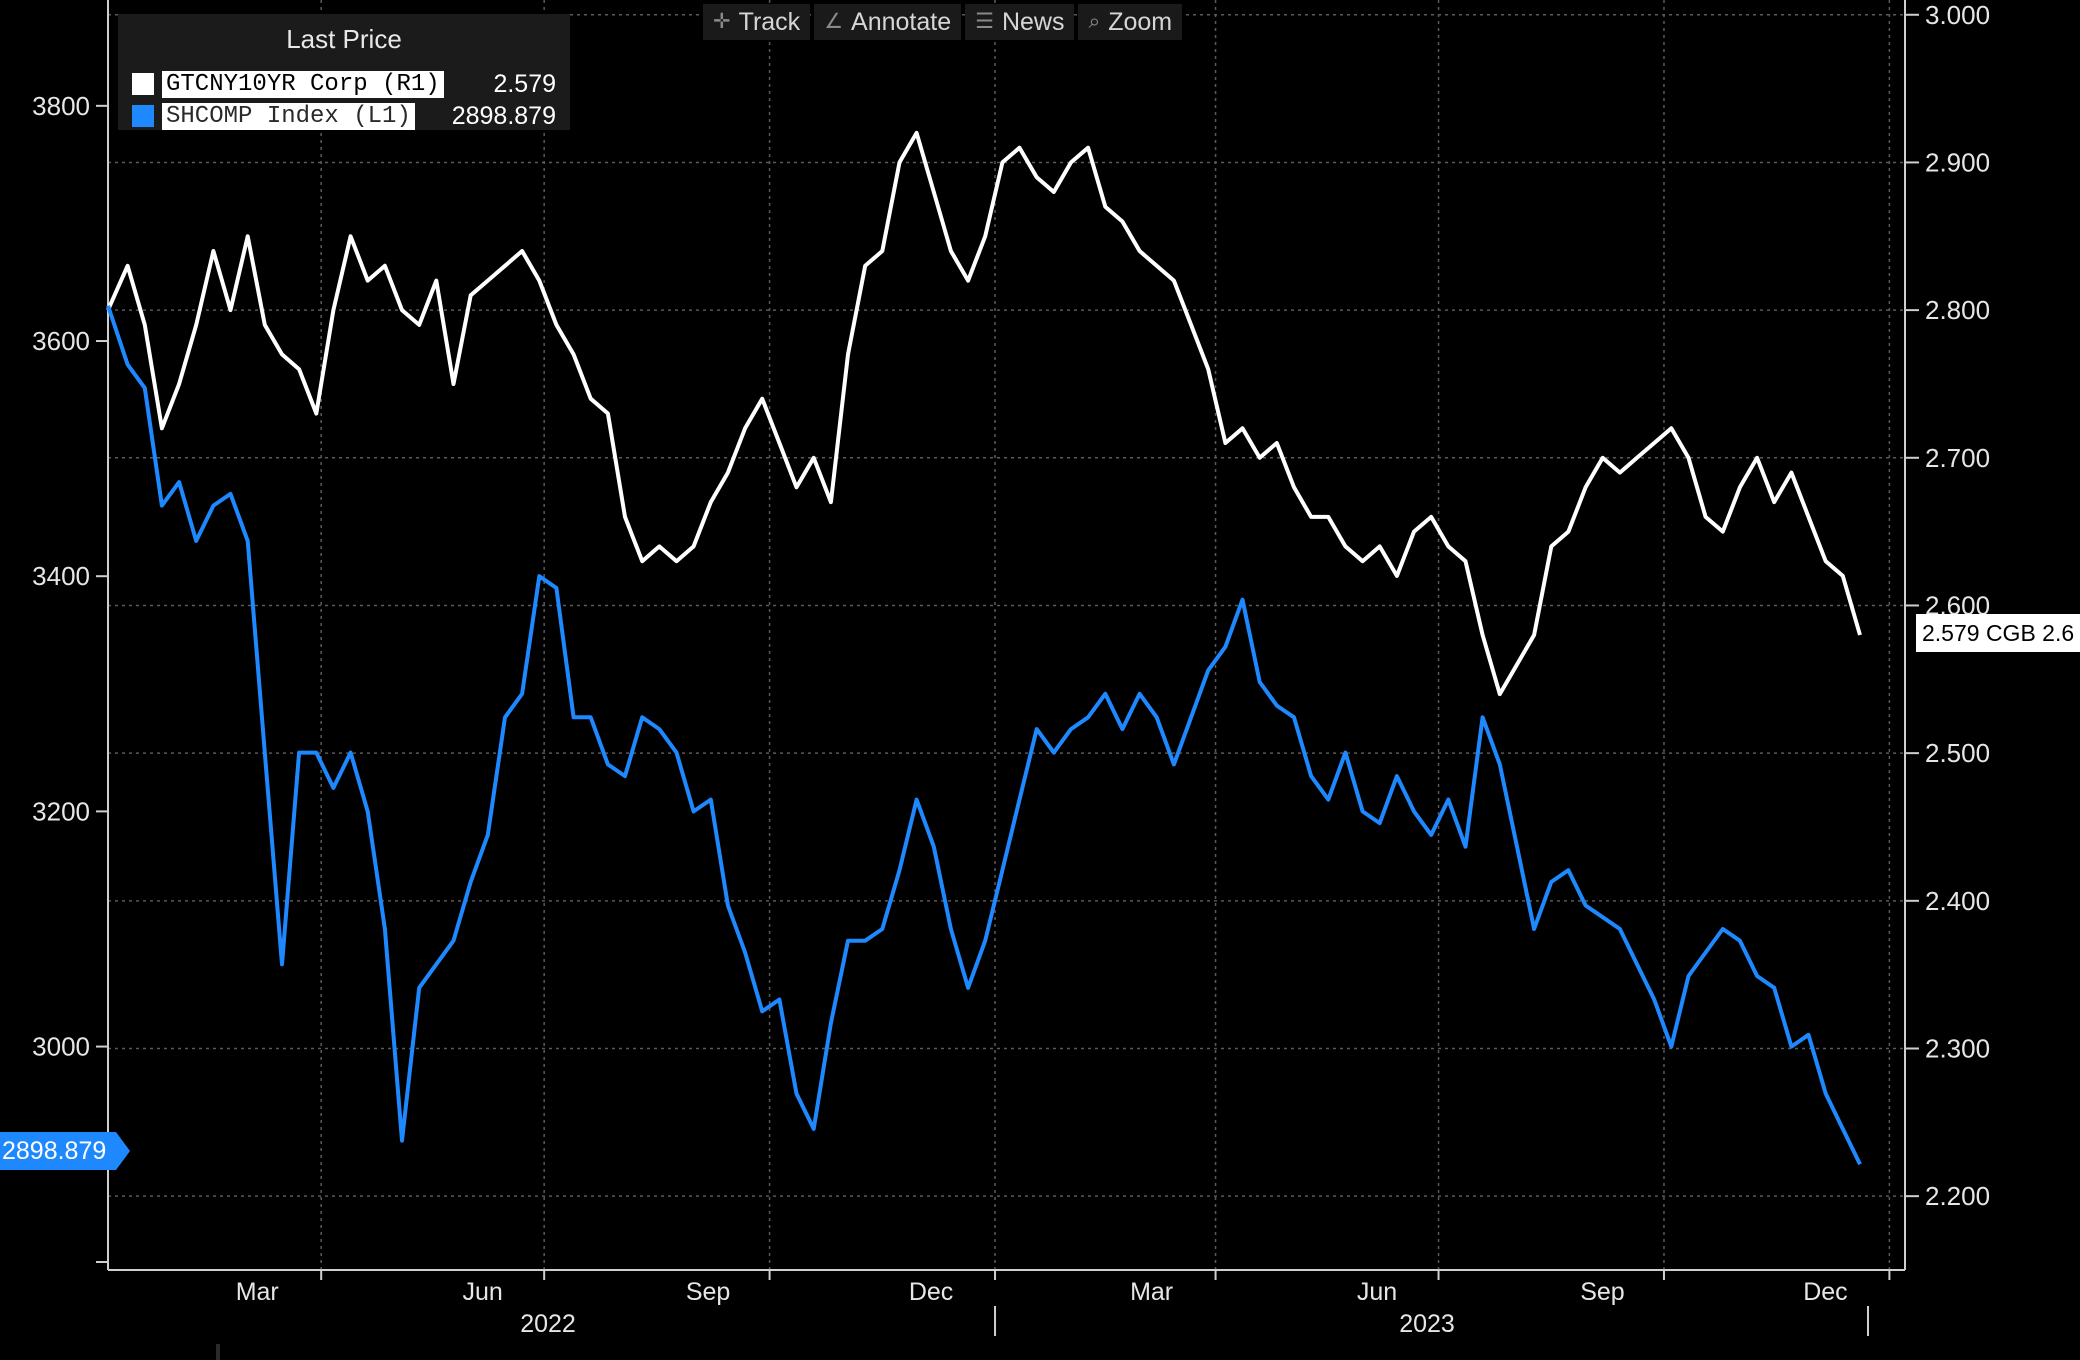 The image size is (2080, 1360). Describe the element at coordinates (1427, 1324) in the screenshot. I see `x-year-label: 2023` at that location.